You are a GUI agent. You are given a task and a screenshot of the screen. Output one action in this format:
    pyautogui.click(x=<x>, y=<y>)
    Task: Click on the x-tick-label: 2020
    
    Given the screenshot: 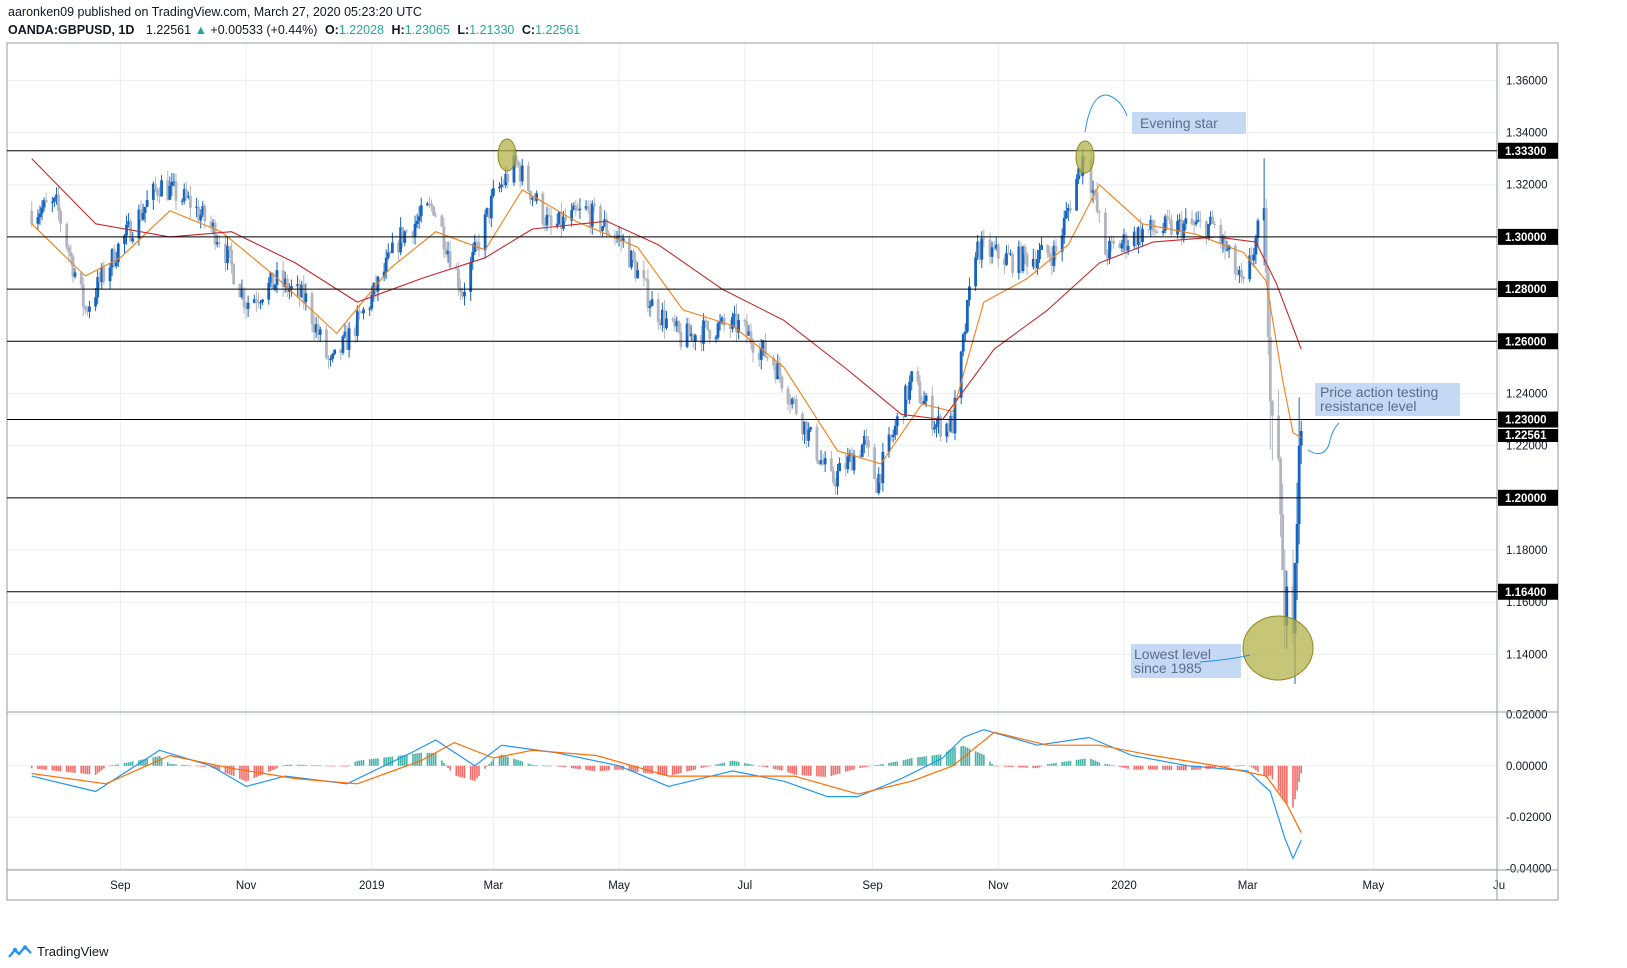 What is the action you would take?
    pyautogui.click(x=1124, y=886)
    